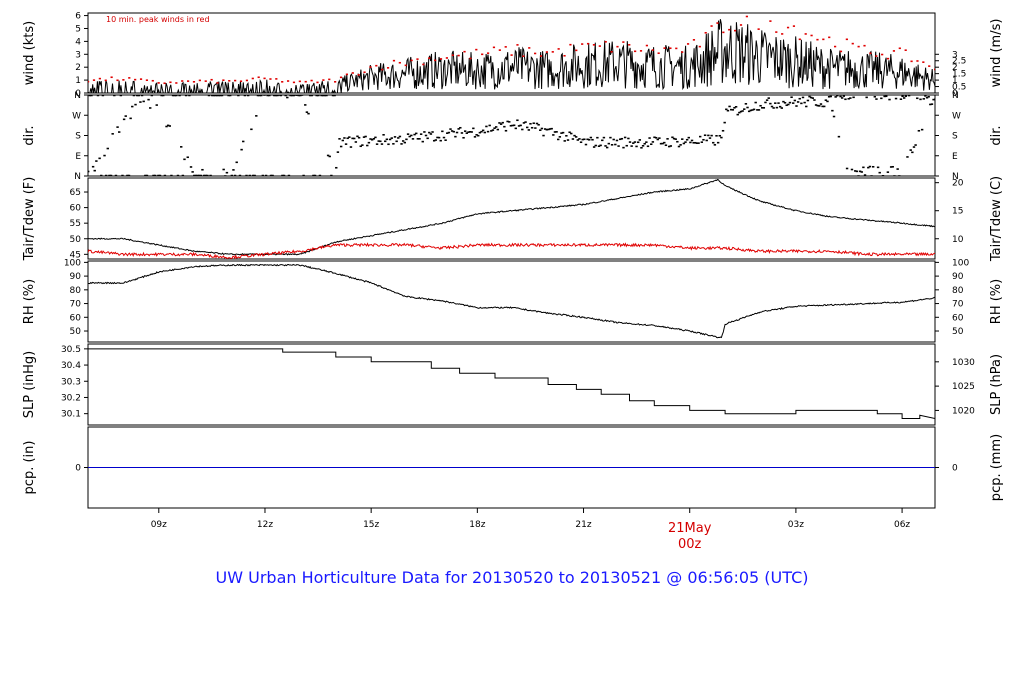 This screenshot has height=700, width=1024. I want to click on slp-left-tick-label: 30.4, so click(71, 366).